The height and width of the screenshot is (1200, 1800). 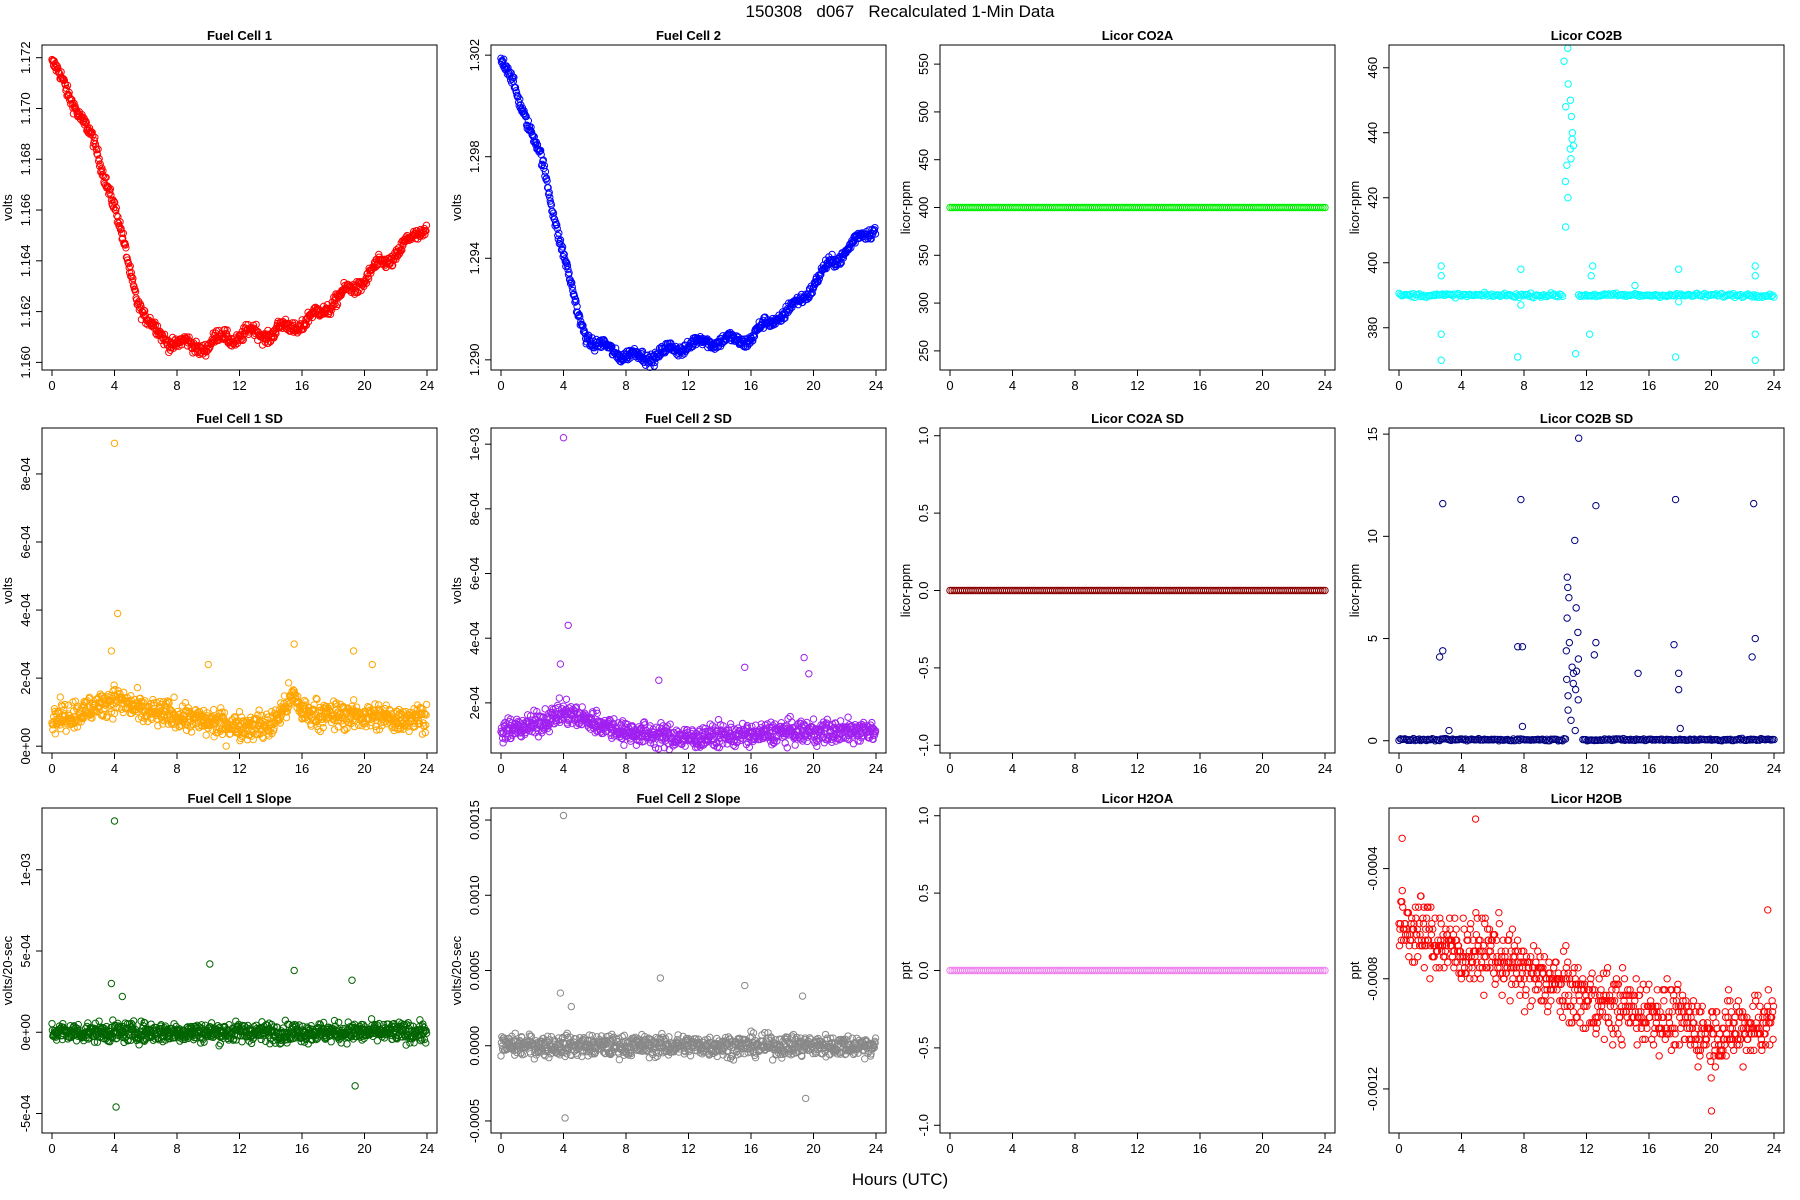 What do you see at coordinates (239, 798) in the screenshot?
I see `panel-title: Fuel Cell 1 Slope` at bounding box center [239, 798].